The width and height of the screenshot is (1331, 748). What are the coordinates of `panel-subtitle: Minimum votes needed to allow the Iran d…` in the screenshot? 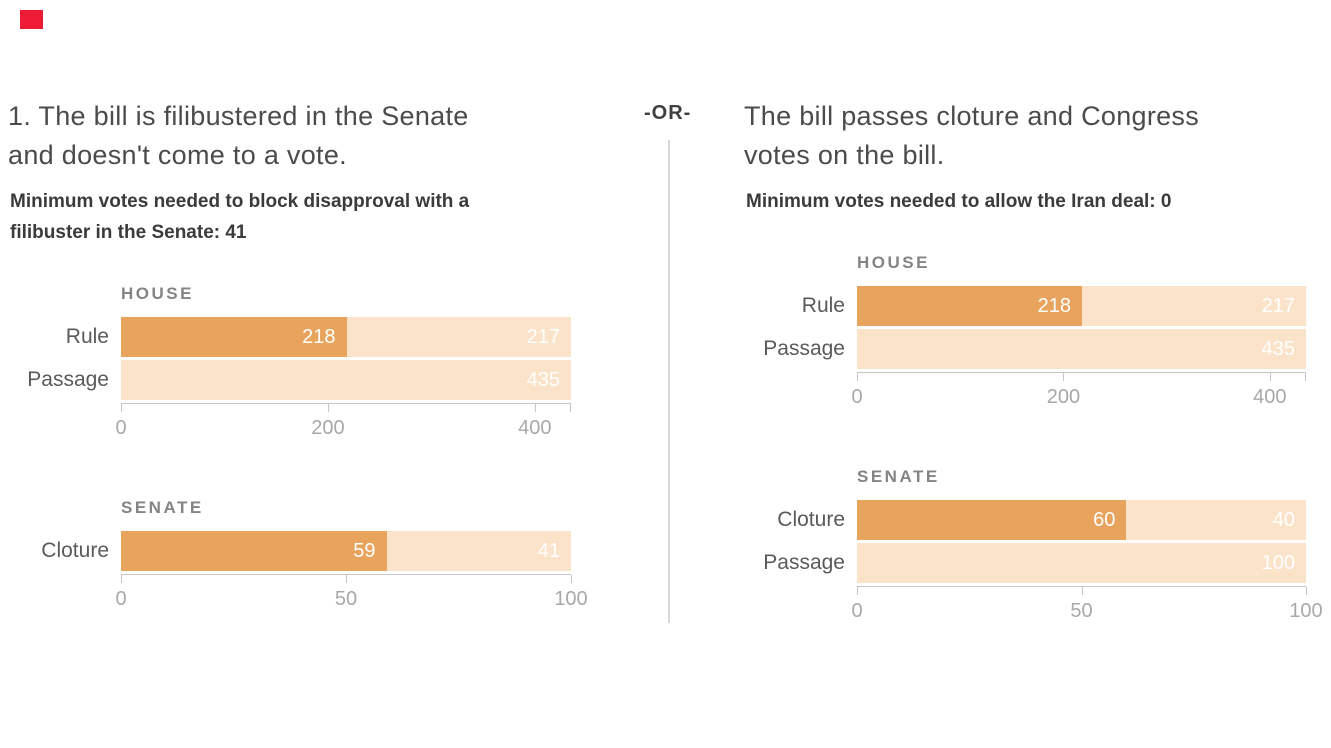 It's located at (959, 201).